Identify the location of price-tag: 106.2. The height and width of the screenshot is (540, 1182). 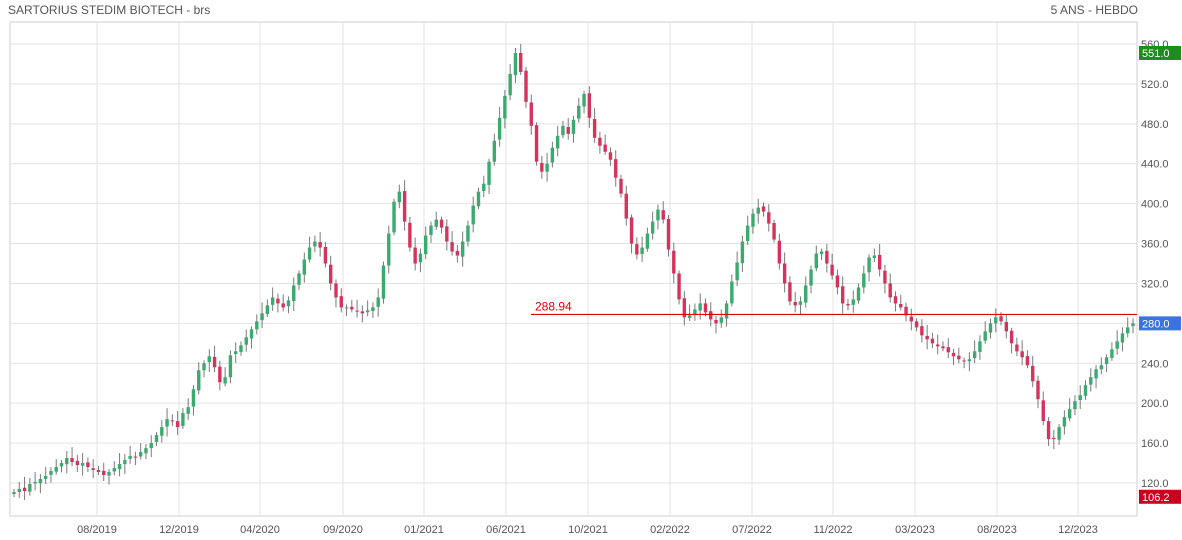
(1160, 496).